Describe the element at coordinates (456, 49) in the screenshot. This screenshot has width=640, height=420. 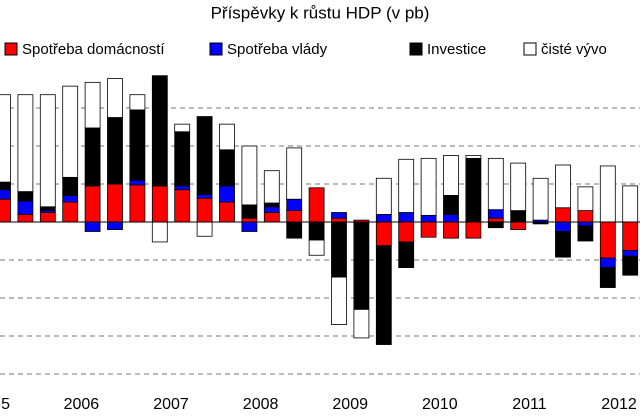
I see `legend-label: Investice` at that location.